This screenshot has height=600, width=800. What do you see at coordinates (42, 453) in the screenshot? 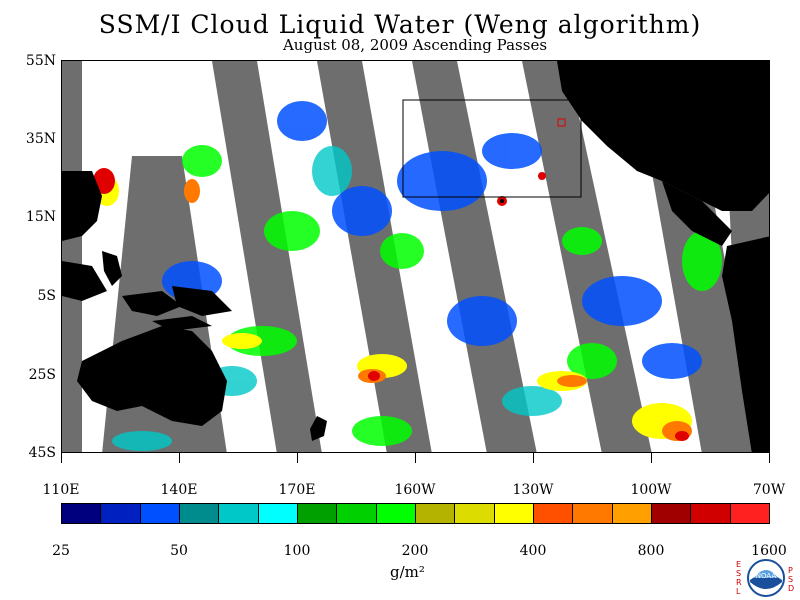
I see `lat-label-45s: 45S` at bounding box center [42, 453].